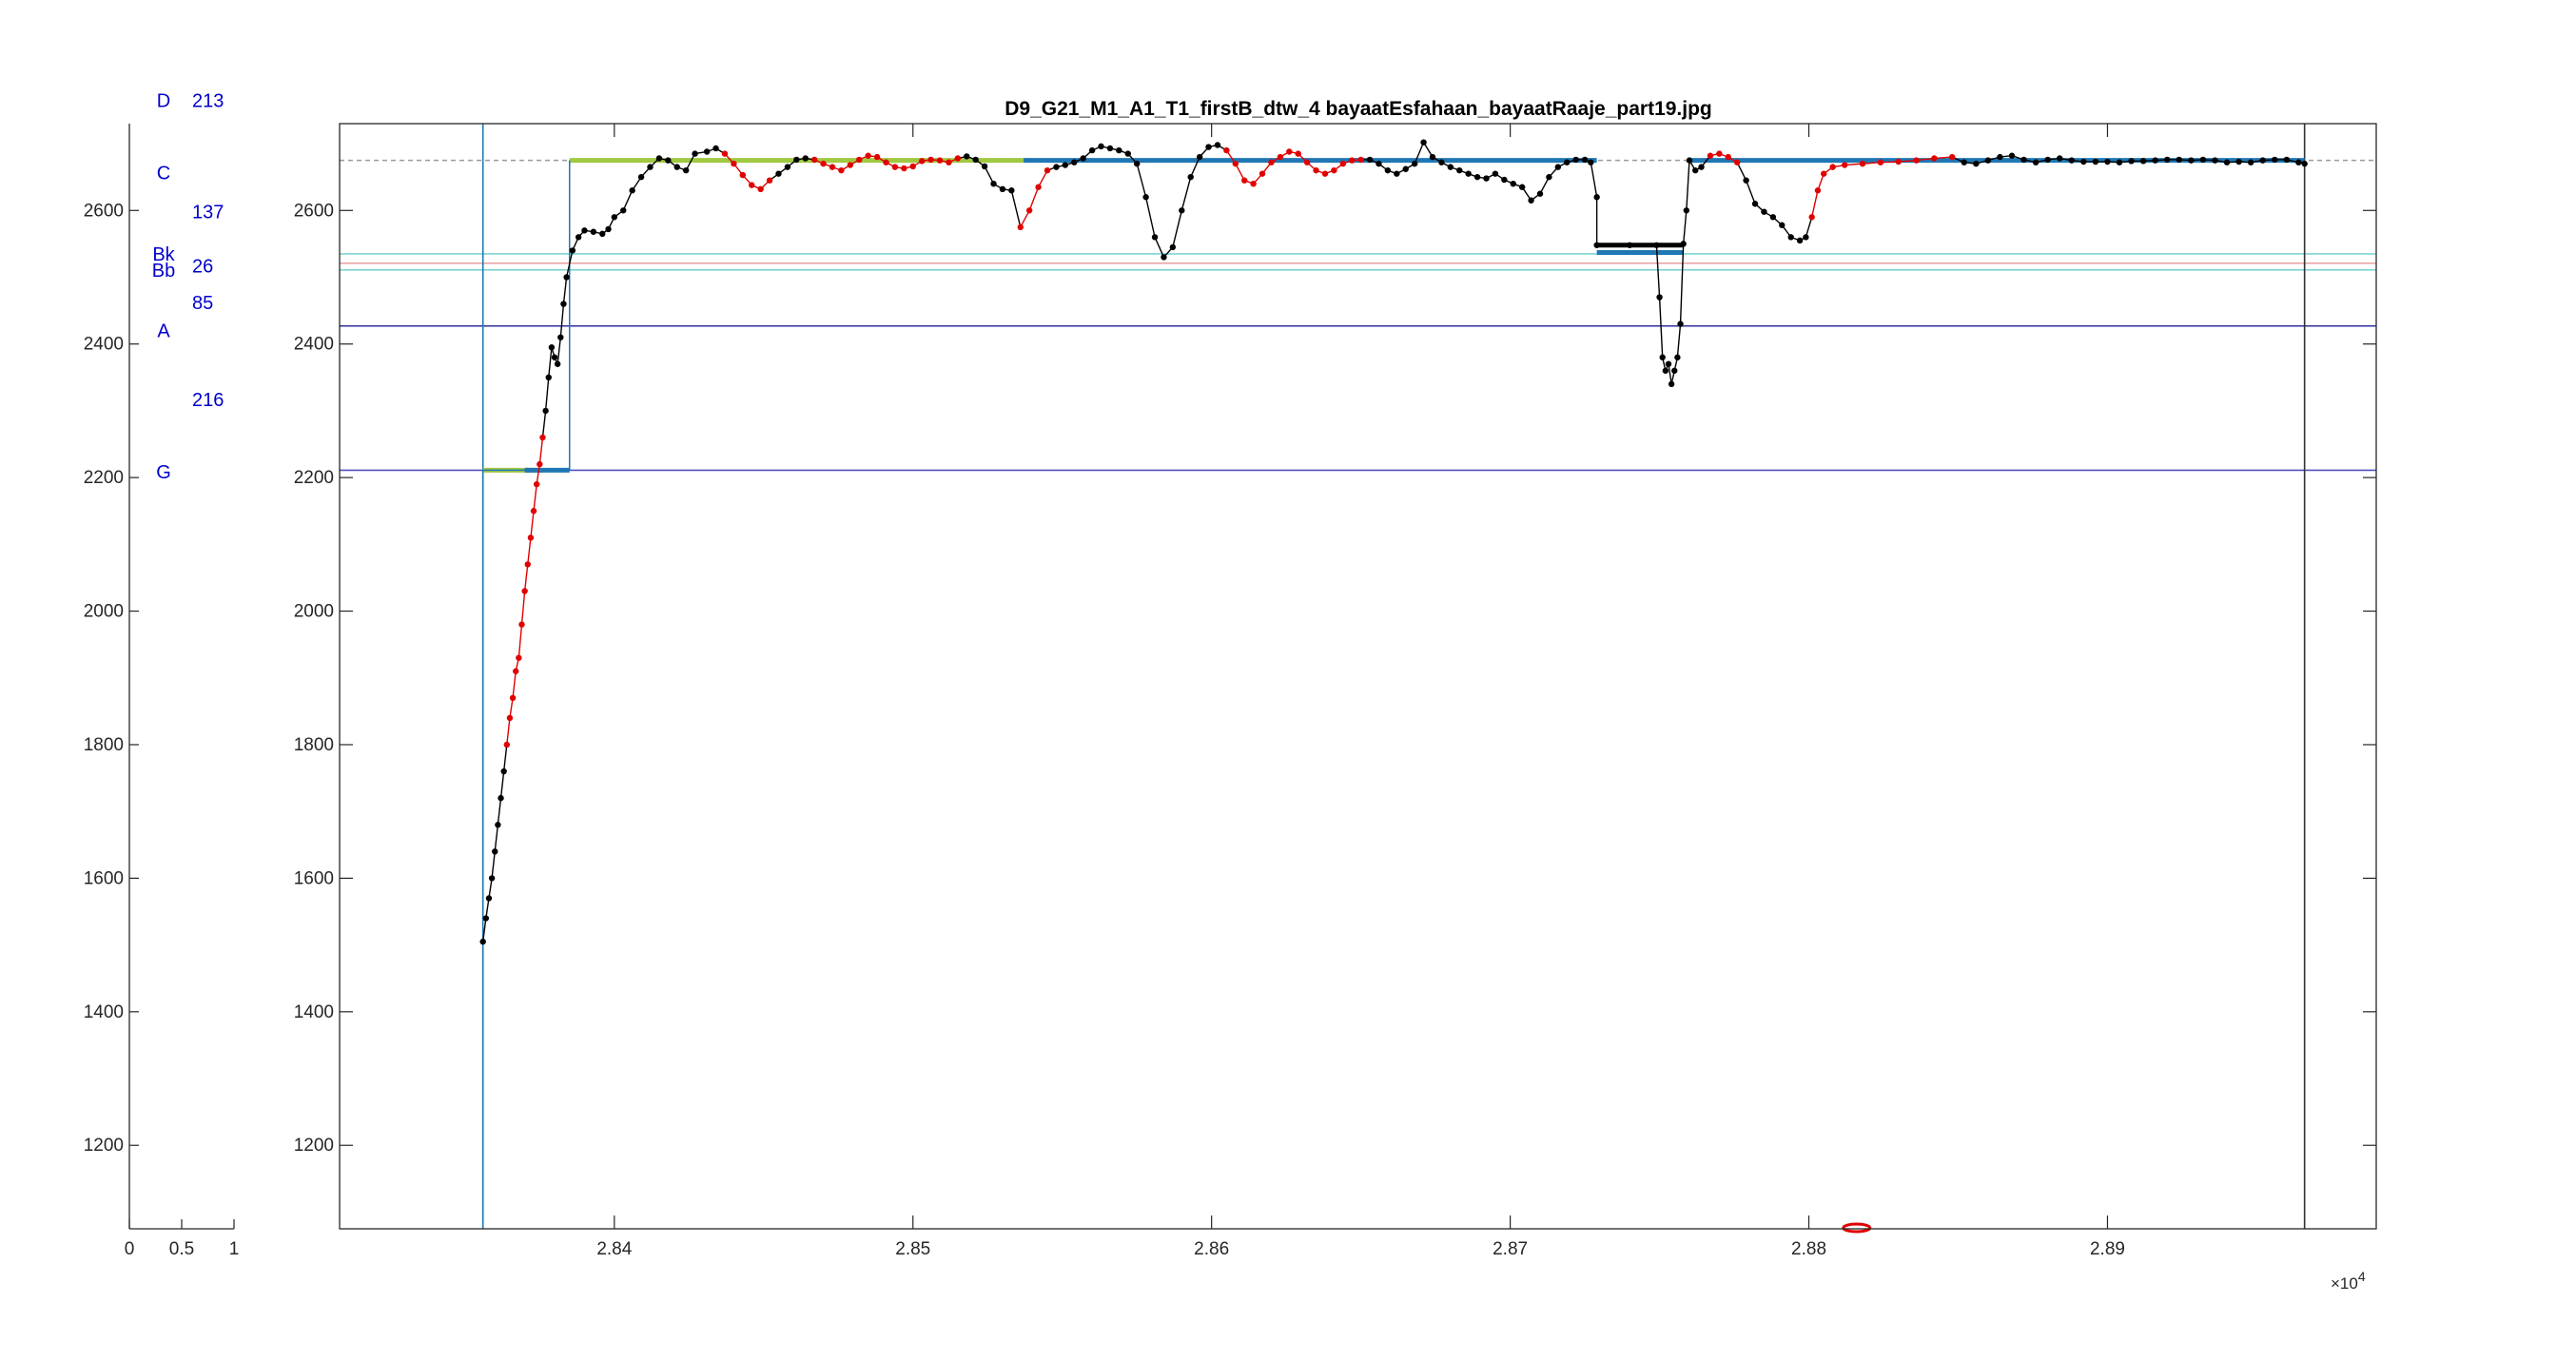 This screenshot has width=2576, height=1361. I want to click on scale-y-tick-label: 2400, so click(104, 345).